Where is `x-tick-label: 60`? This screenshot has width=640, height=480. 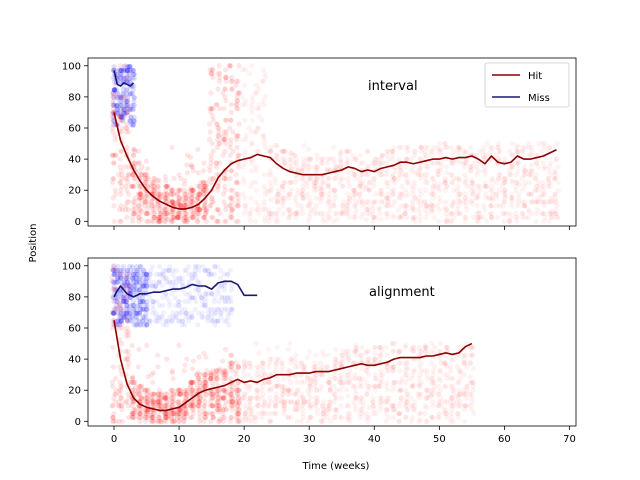
x-tick-label: 60 is located at coordinates (504, 439).